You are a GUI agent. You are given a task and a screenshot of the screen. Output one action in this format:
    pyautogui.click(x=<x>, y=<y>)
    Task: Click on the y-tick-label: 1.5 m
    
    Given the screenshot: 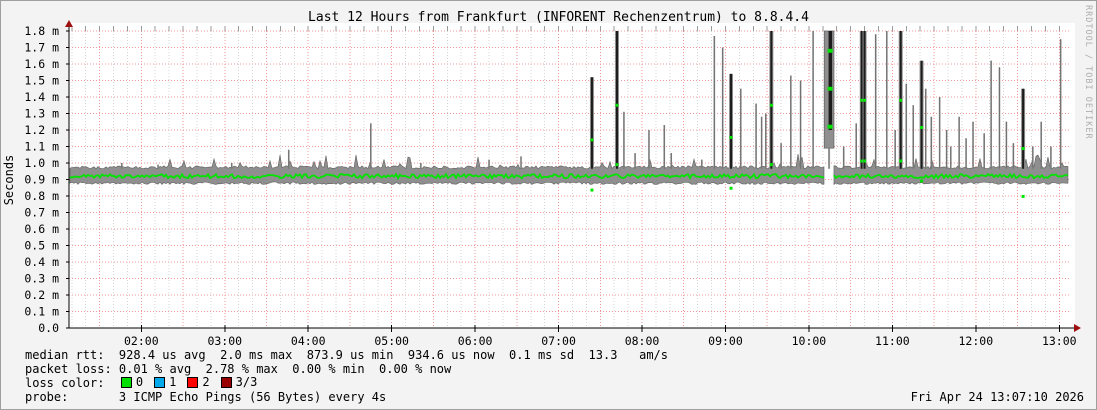 What is the action you would take?
    pyautogui.click(x=41, y=81)
    